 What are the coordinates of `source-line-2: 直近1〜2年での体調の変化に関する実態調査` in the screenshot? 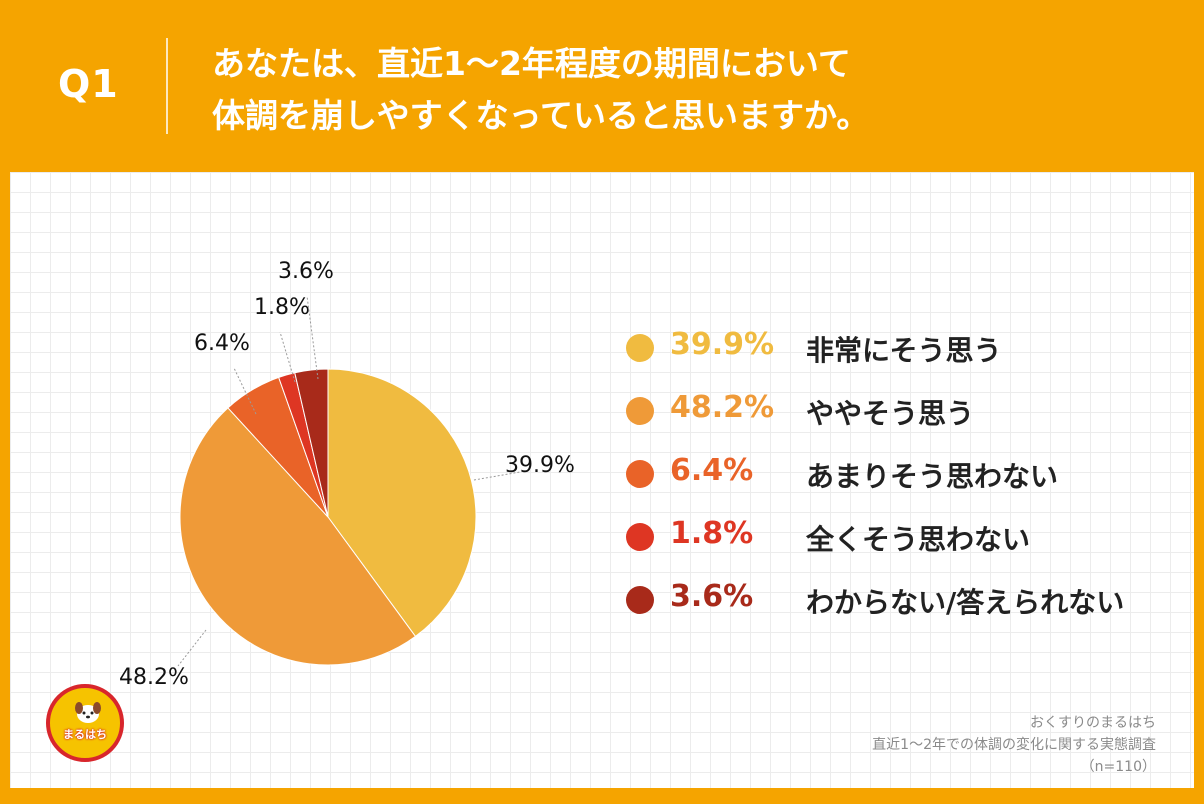 It's located at (1014, 745).